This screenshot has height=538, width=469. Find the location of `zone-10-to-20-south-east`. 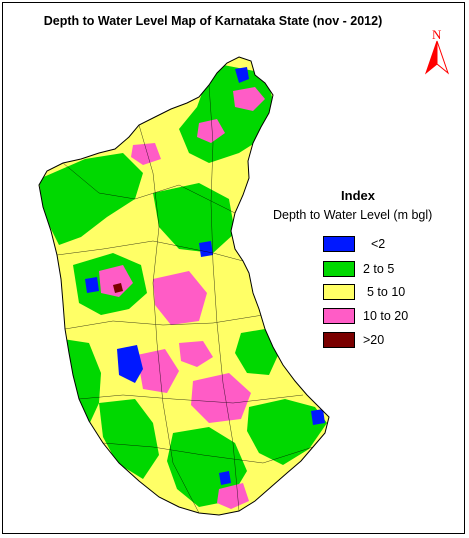

zone-10-to-20-south-east is located at coordinates (221, 398).